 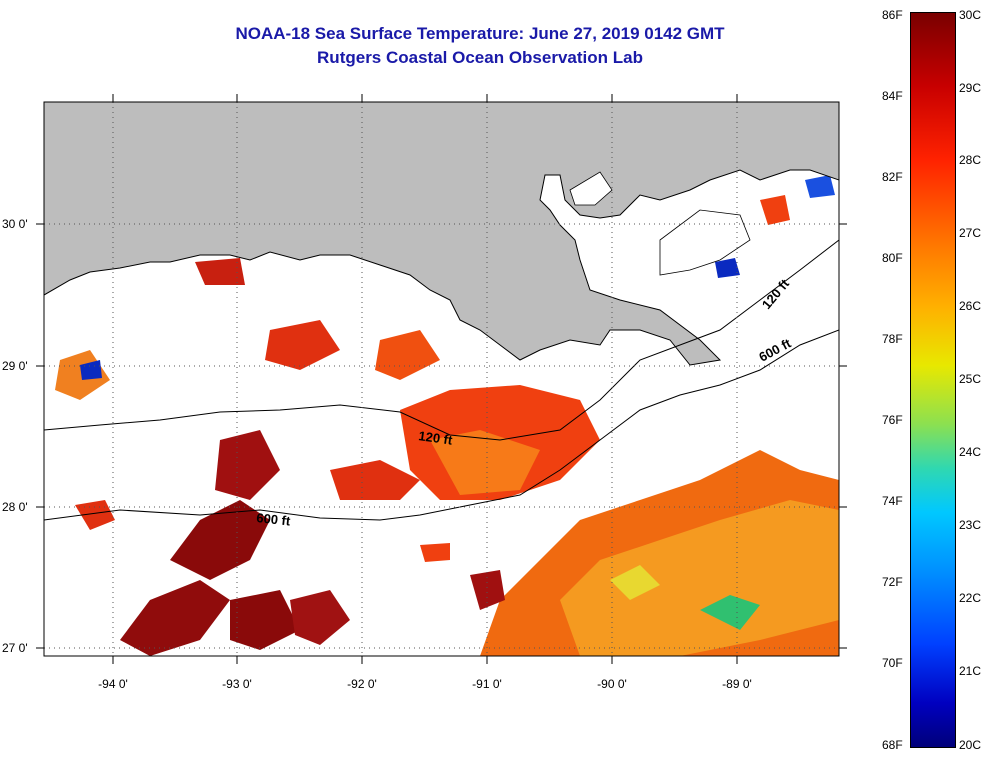 What do you see at coordinates (892, 258) in the screenshot?
I see `colorbar-label-f: 80F` at bounding box center [892, 258].